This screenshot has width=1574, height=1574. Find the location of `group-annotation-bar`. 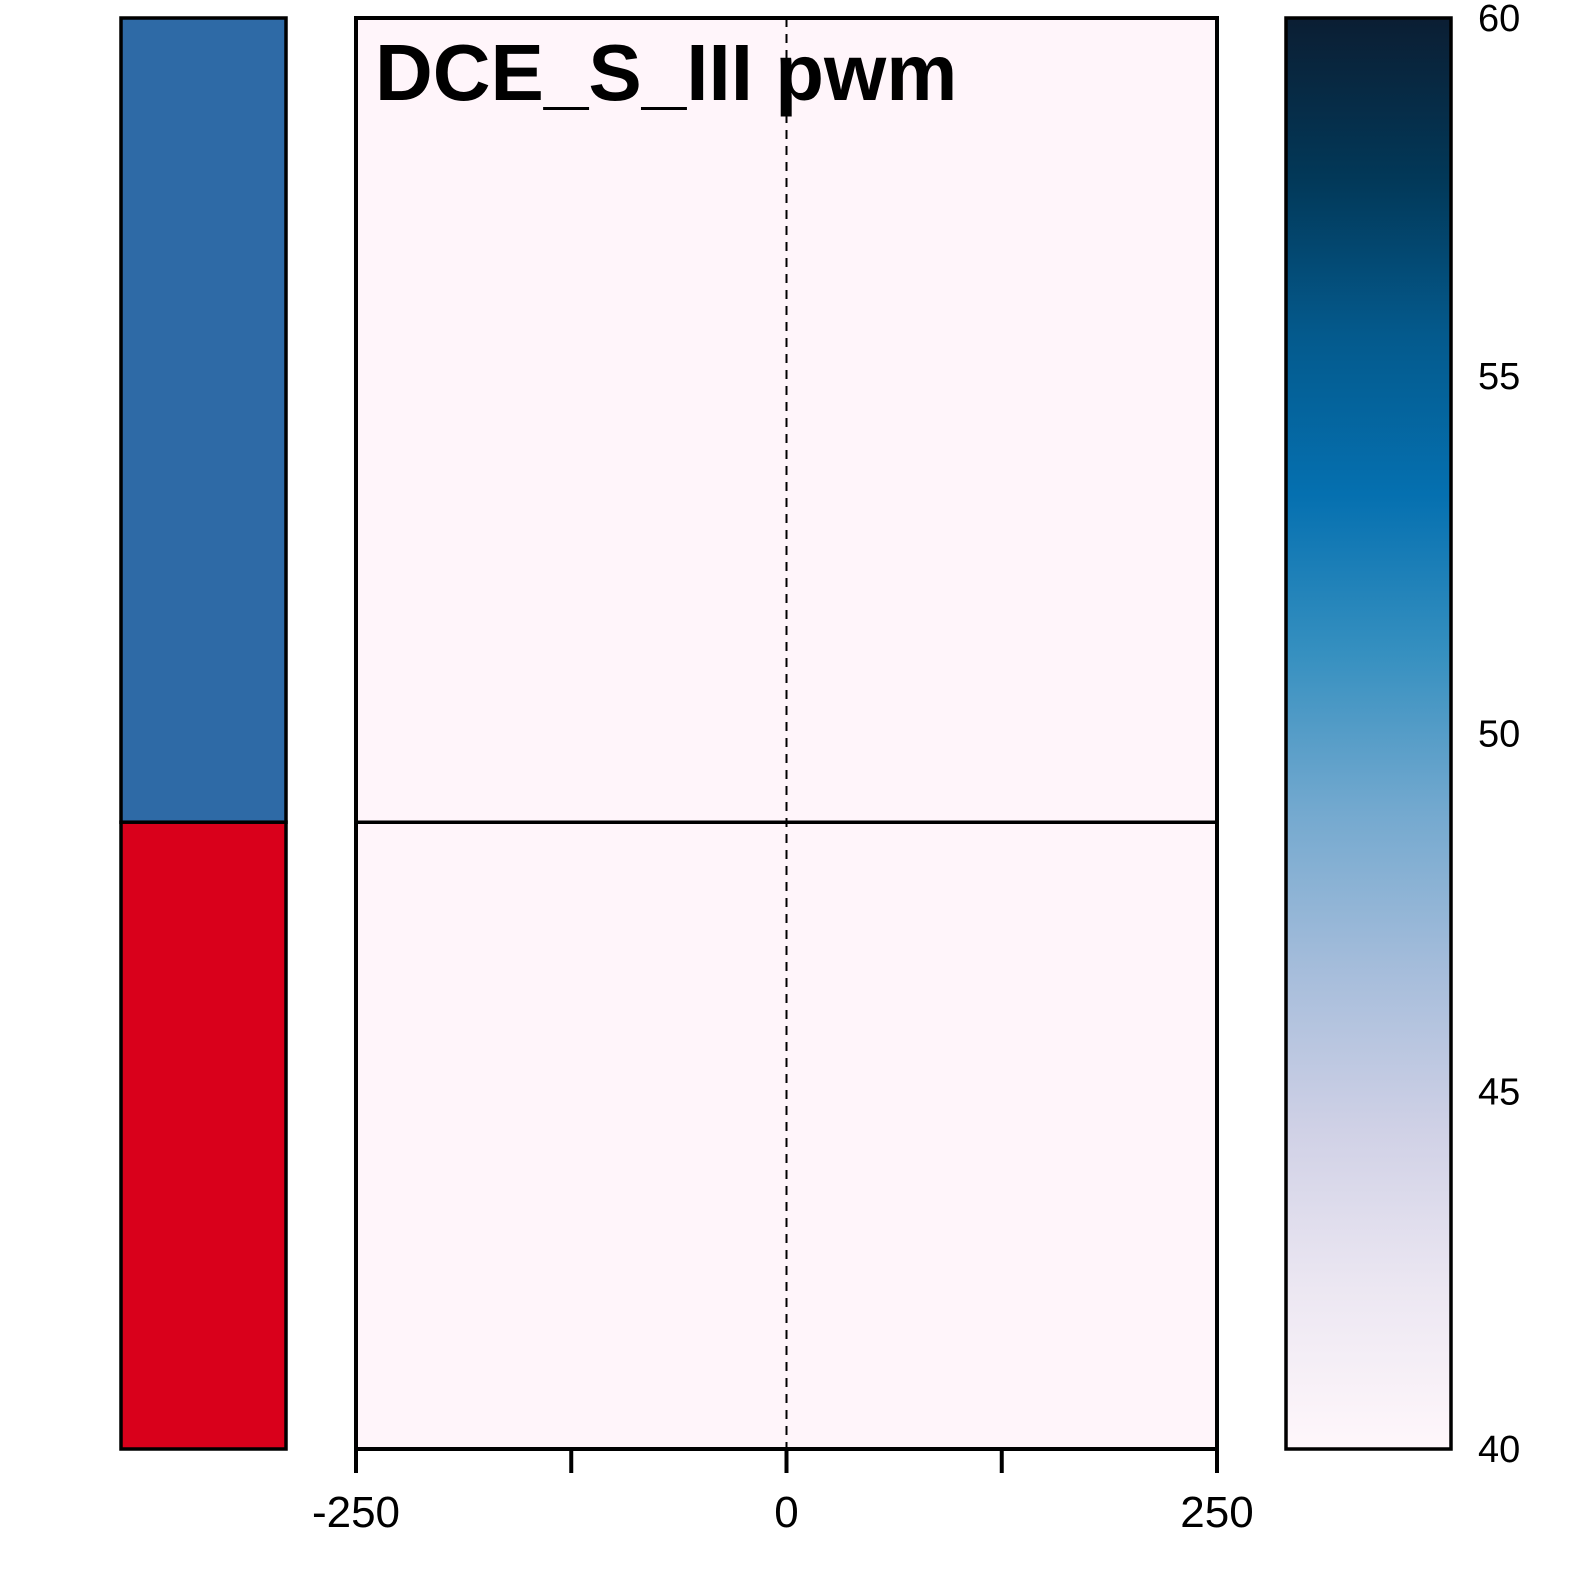

group-annotation-bar is located at coordinates (203, 733).